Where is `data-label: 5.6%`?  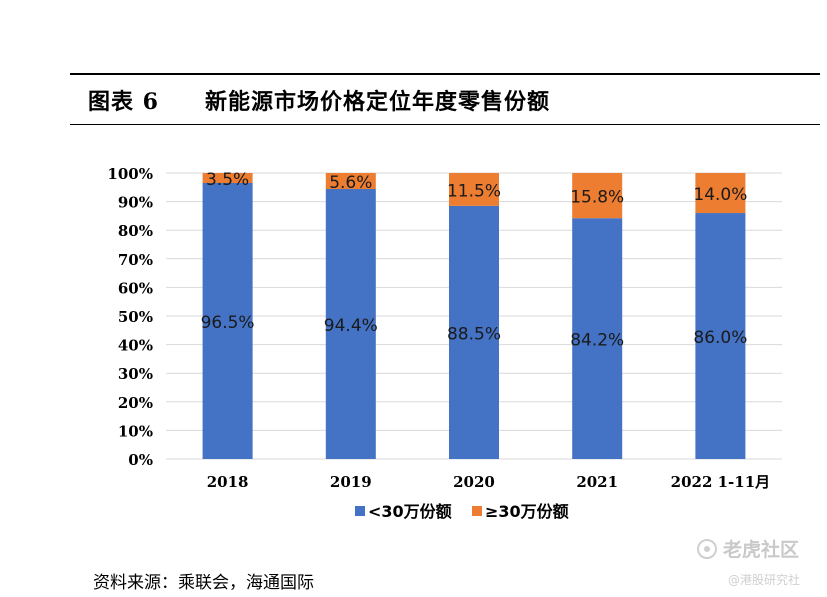
data-label: 5.6% is located at coordinates (350, 183).